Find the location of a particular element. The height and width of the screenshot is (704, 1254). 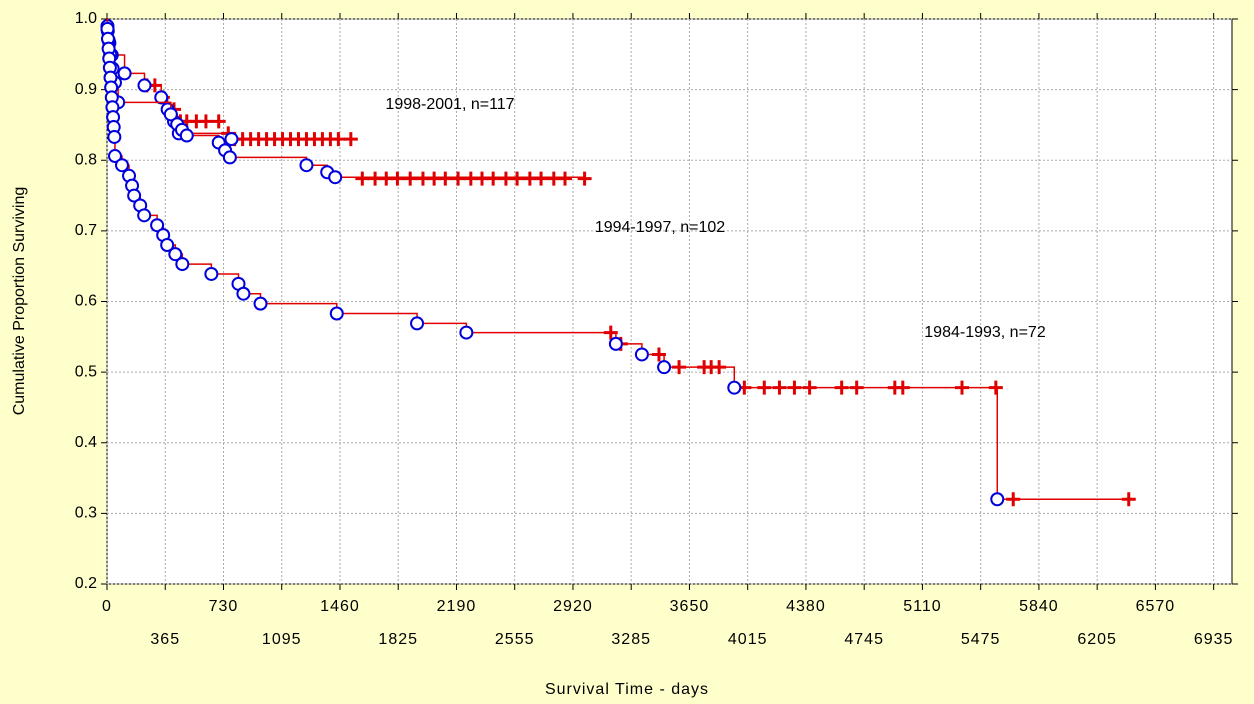

y-tick-label: 0.7 is located at coordinates (86, 230).